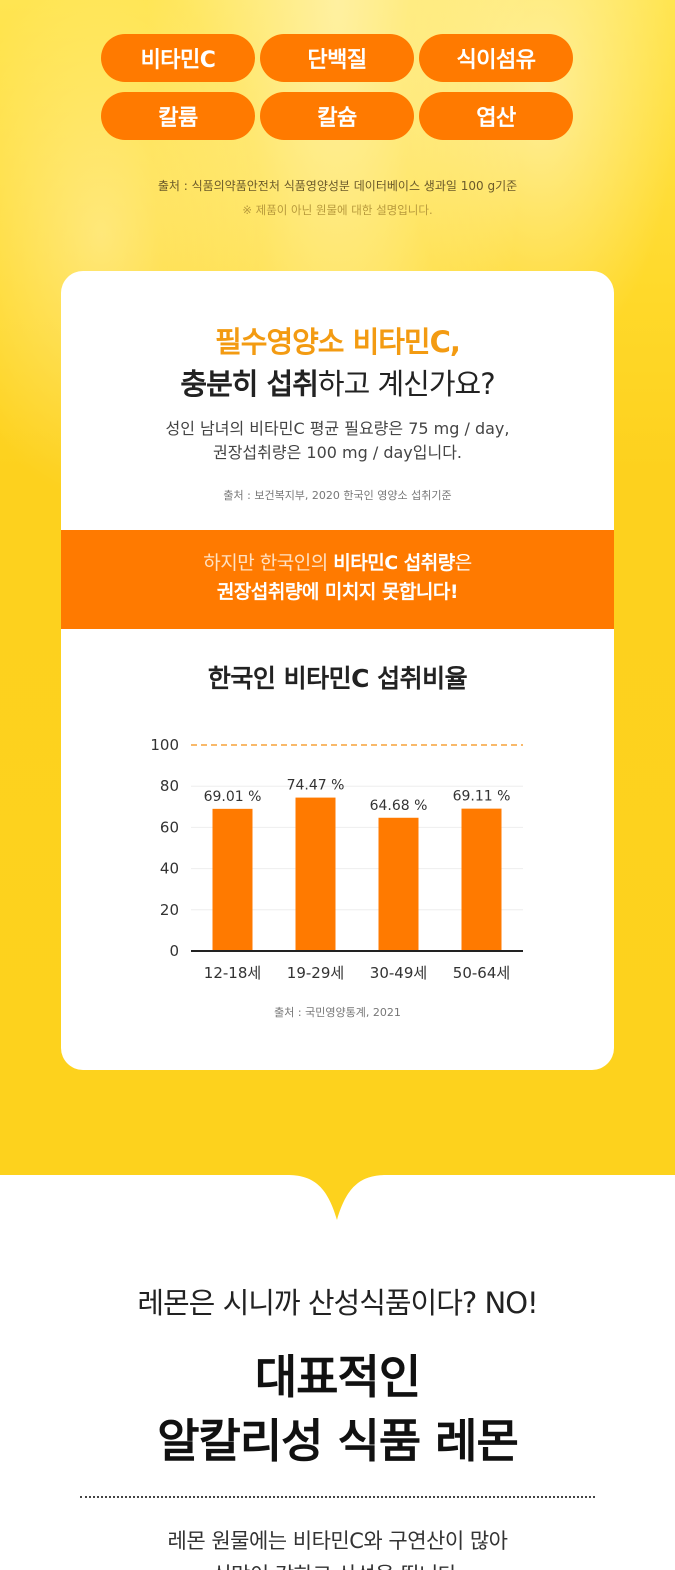  I want to click on headline-line1: 대표적인, so click(337, 1377).